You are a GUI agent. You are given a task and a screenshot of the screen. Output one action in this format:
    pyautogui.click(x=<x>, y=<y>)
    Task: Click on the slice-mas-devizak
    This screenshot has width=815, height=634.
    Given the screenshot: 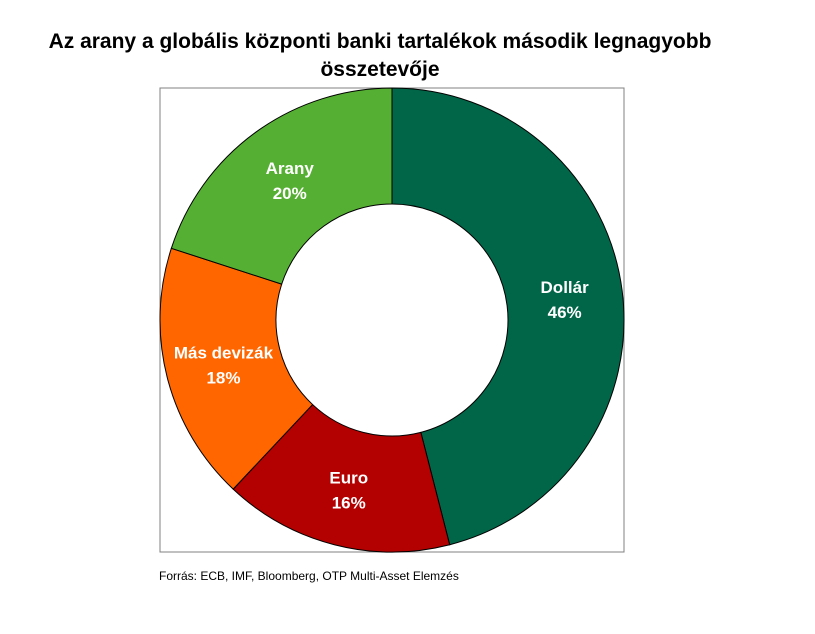 What is the action you would take?
    pyautogui.click(x=236, y=368)
    